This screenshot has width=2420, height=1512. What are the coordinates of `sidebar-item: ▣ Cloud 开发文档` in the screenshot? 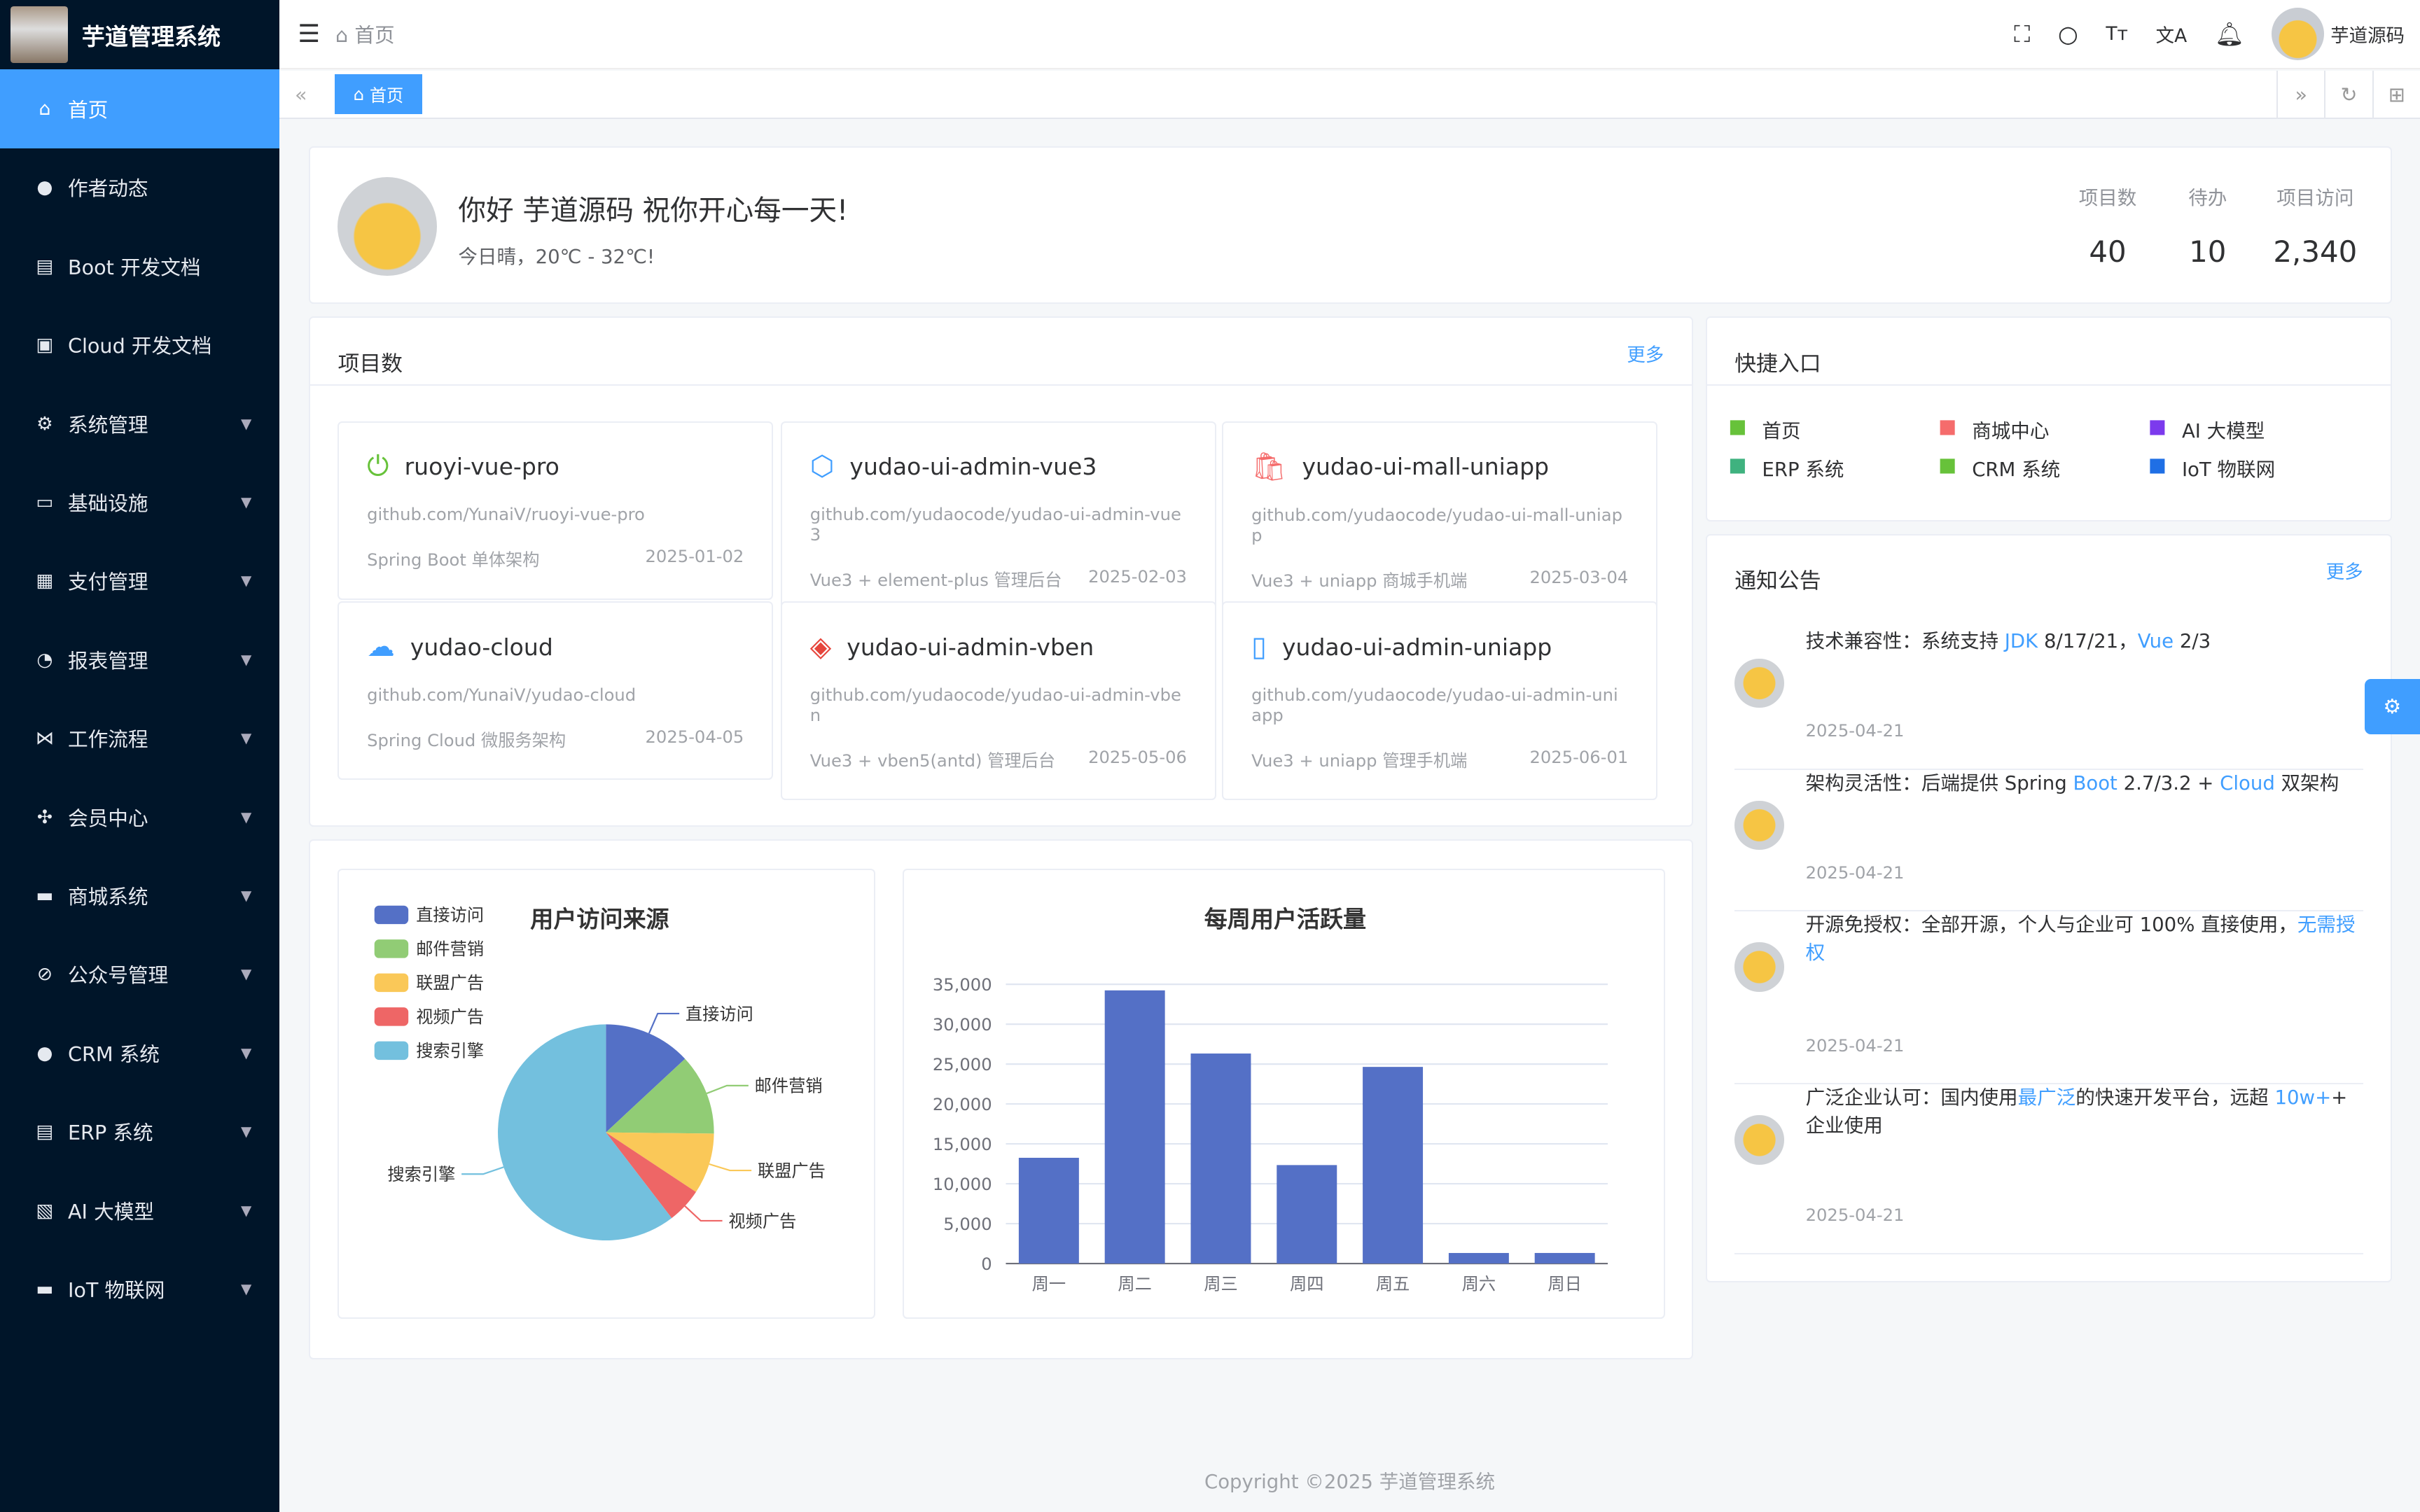 It's located at (139, 344).